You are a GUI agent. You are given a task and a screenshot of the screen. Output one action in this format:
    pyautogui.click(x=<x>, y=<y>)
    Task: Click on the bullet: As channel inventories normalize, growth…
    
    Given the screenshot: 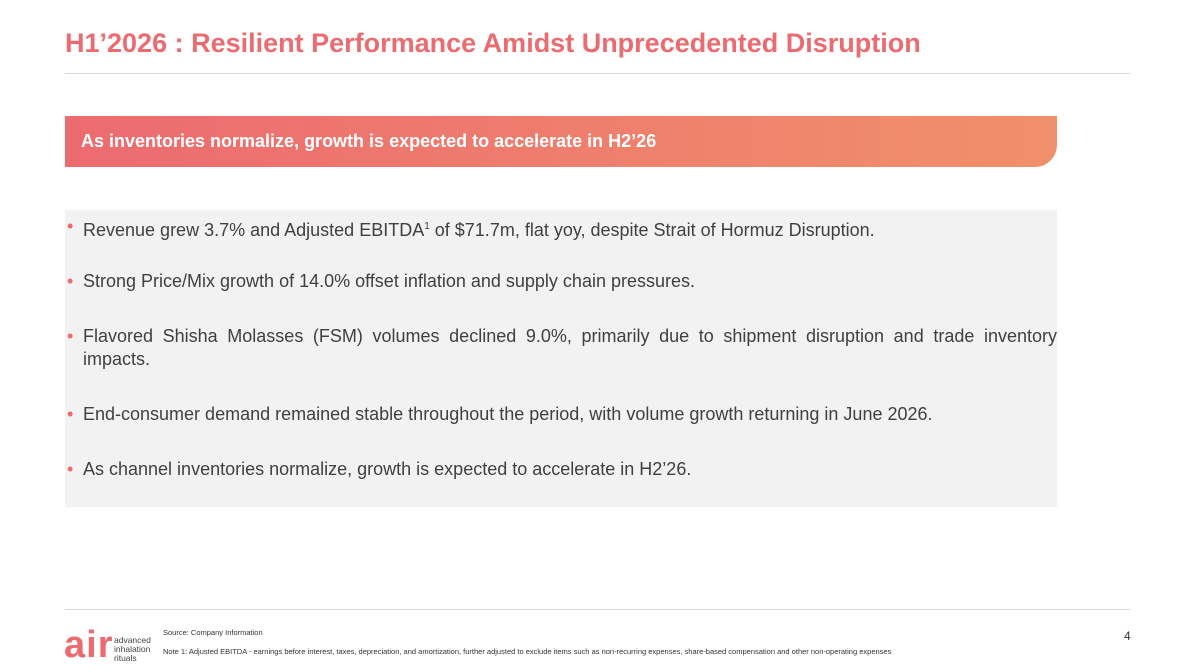 What is the action you would take?
    pyautogui.click(x=562, y=469)
    